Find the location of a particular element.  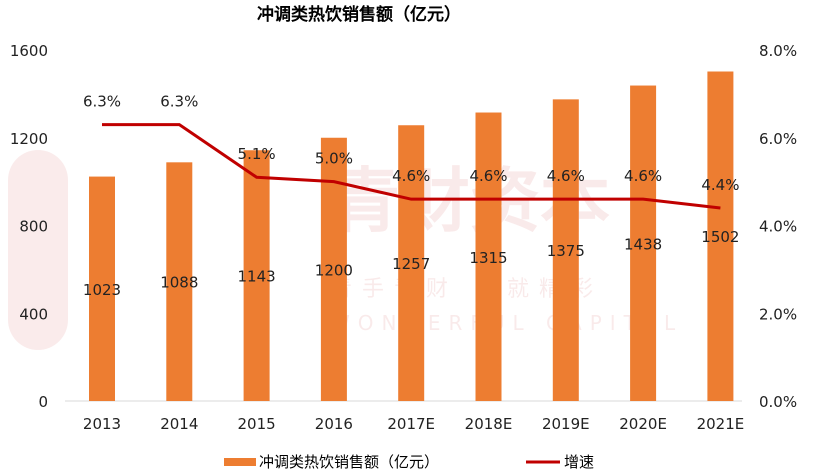

legend-label-bar: 冲调类热饮销售额（亿元） is located at coordinates (349, 462).